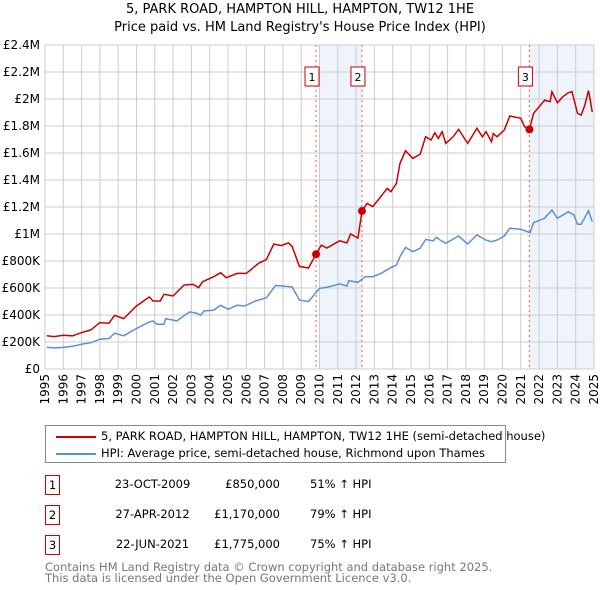  I want to click on transaction-hpi: 51% ↑ HPI, so click(341, 484).